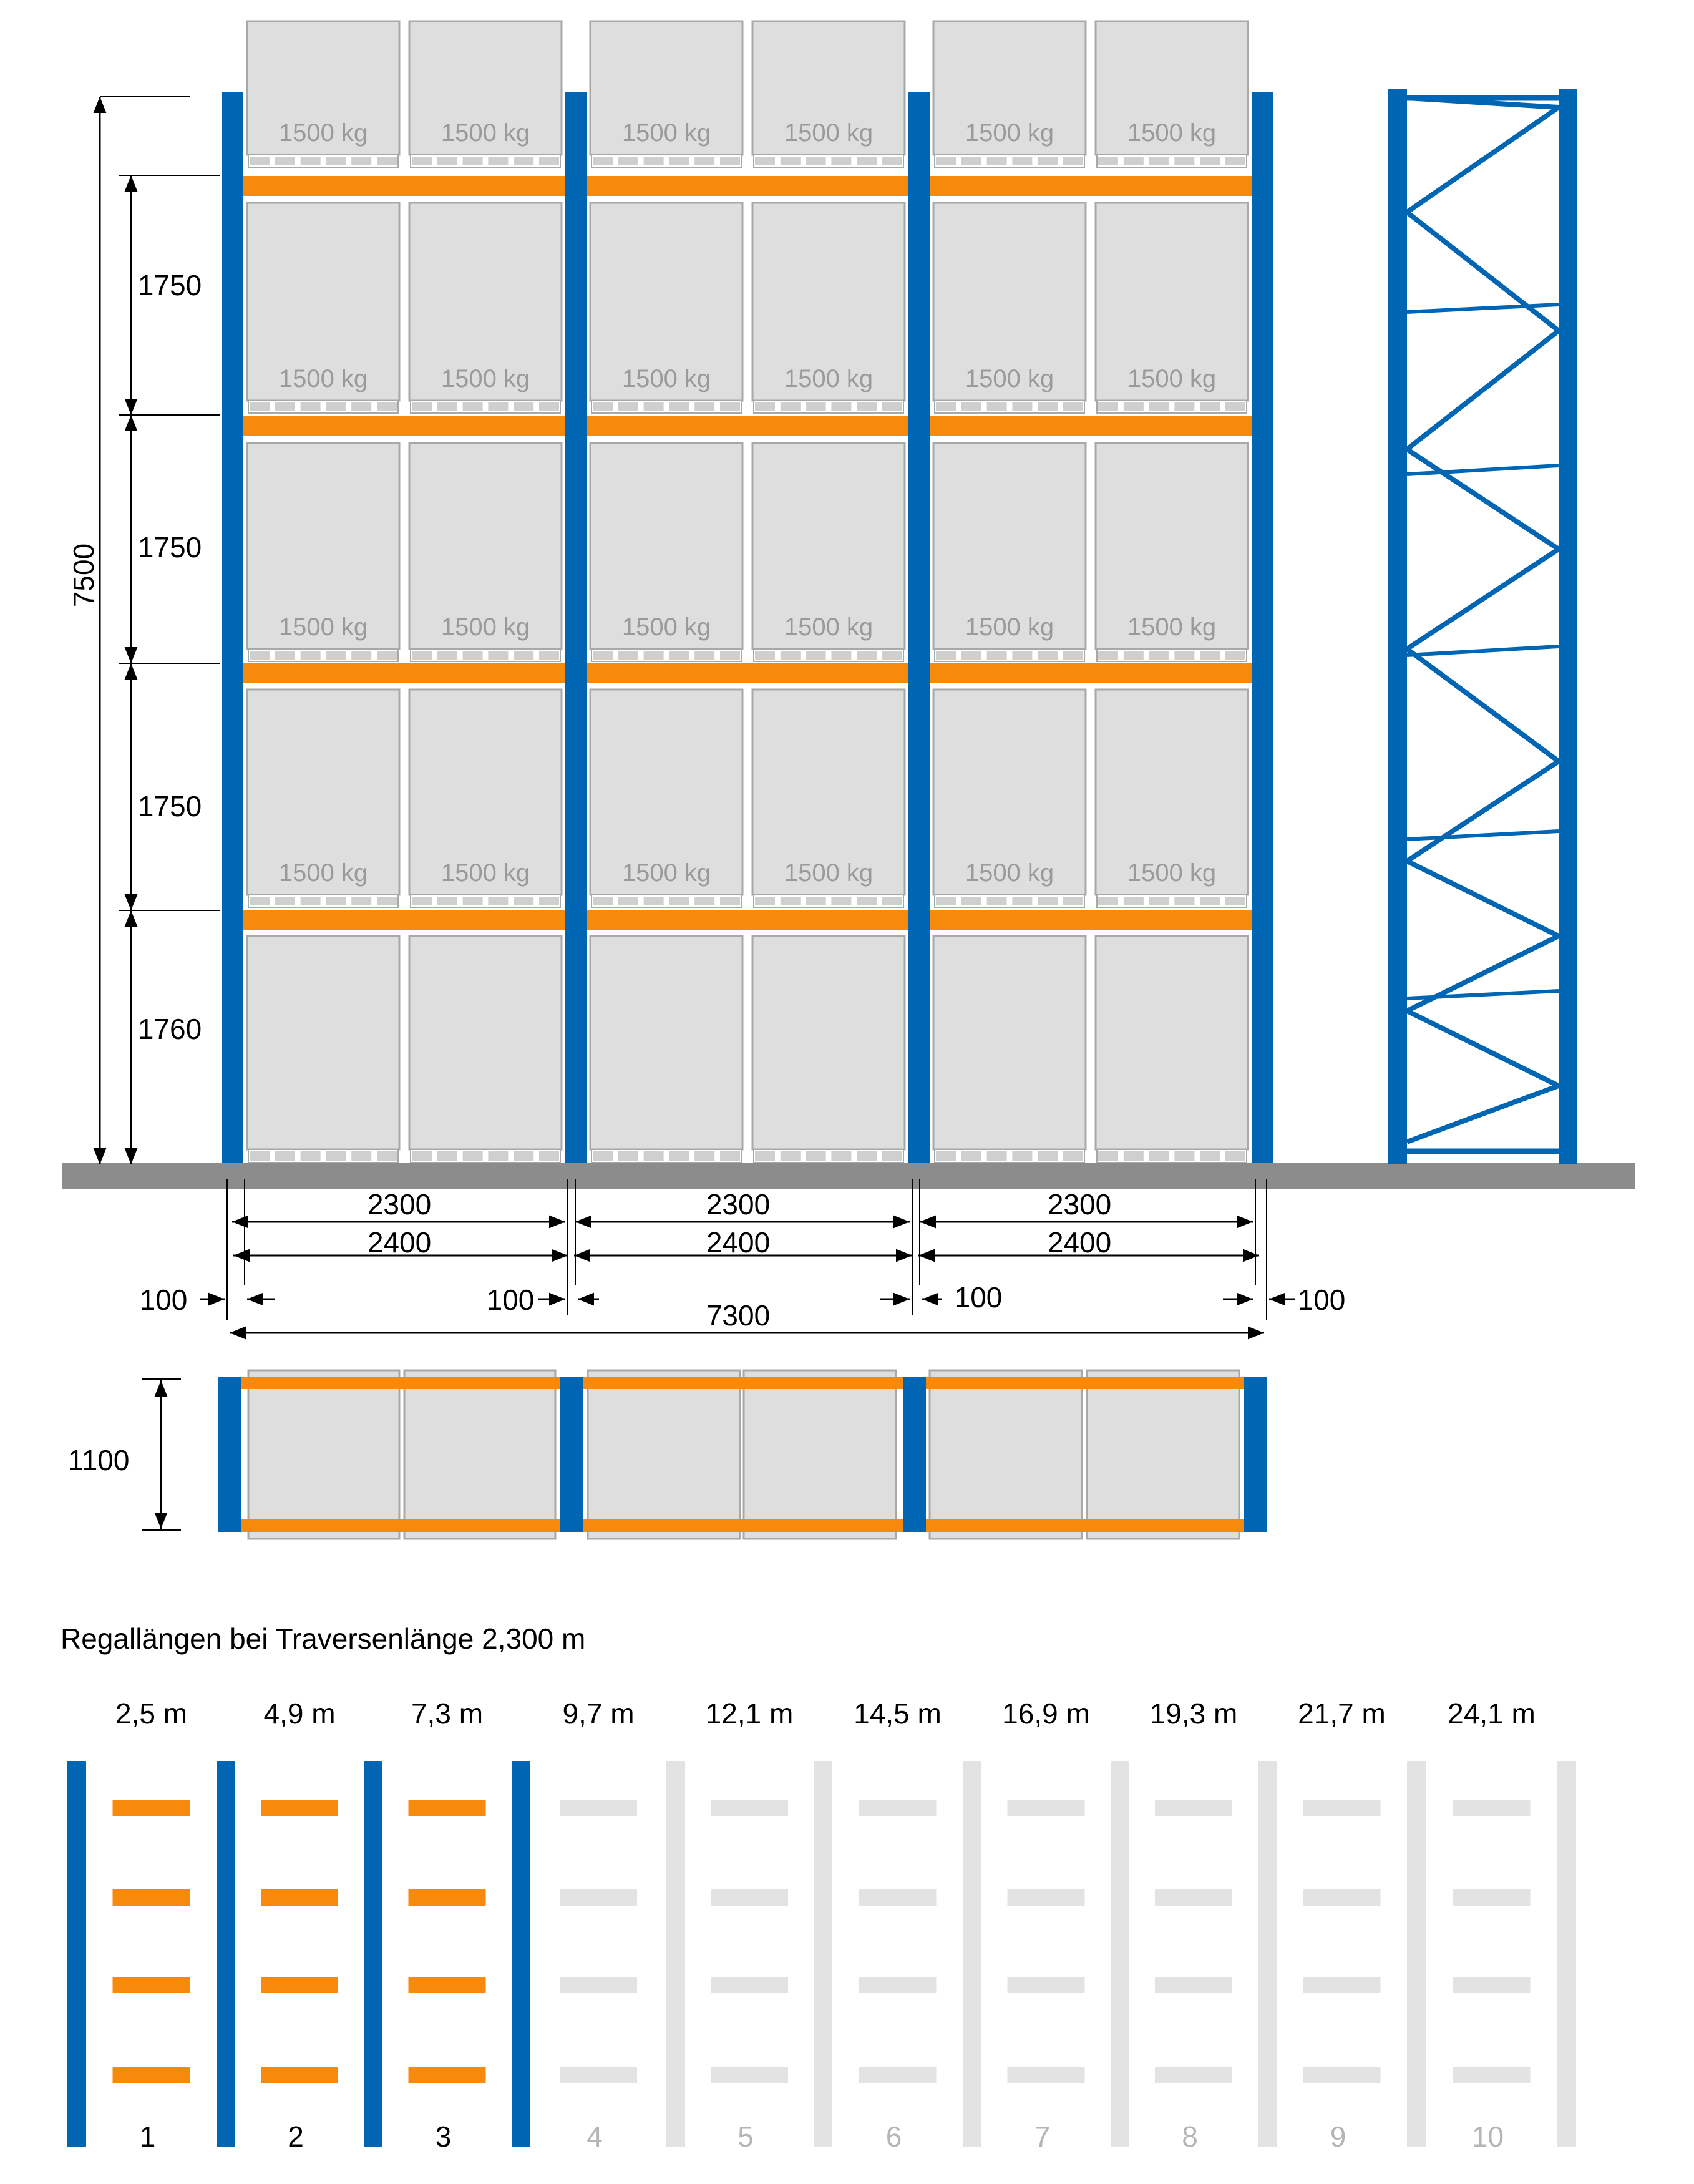  What do you see at coordinates (151, 1713) in the screenshot?
I see `bay-length-label: 2,5 m` at bounding box center [151, 1713].